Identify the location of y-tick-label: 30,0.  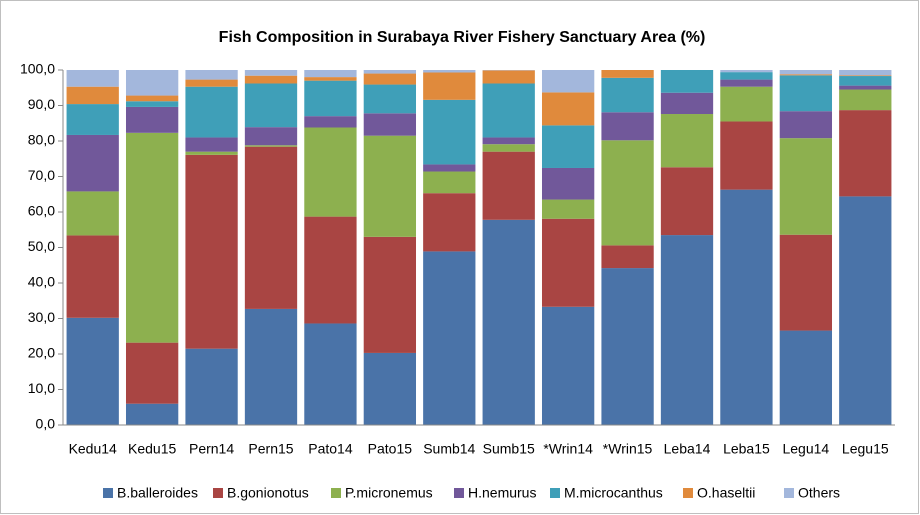
(41, 317).